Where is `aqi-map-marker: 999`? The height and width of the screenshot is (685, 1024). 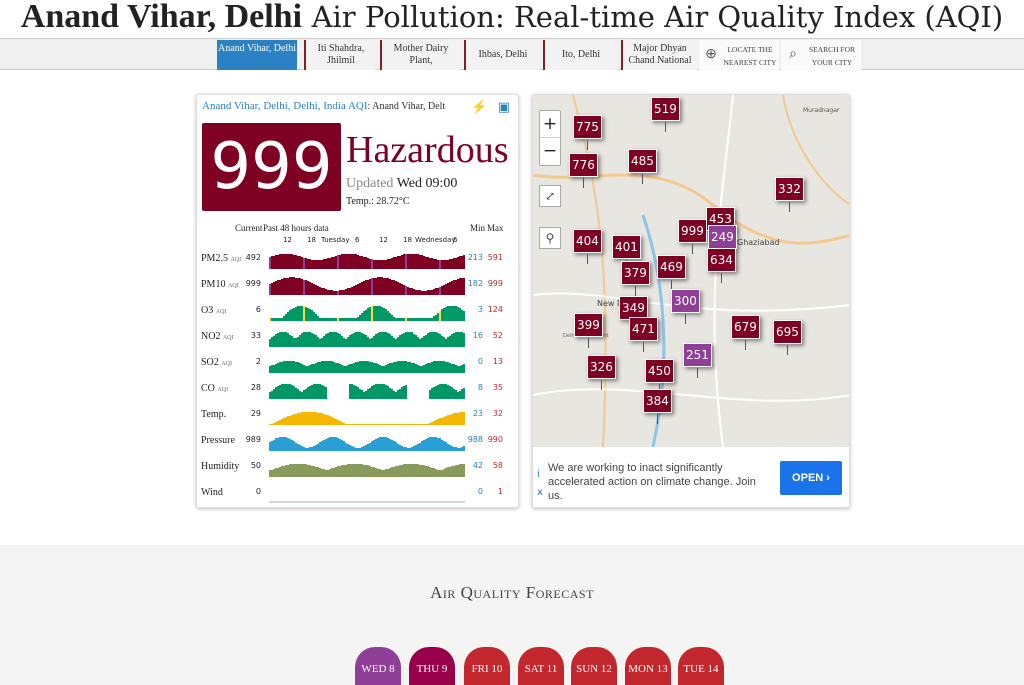 aqi-map-marker: 999 is located at coordinates (692, 236).